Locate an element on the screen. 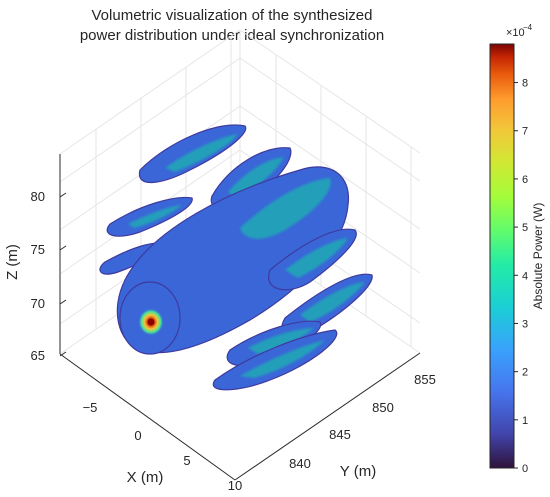  colorbar-label: Absolute Power (W) is located at coordinates (538, 256).